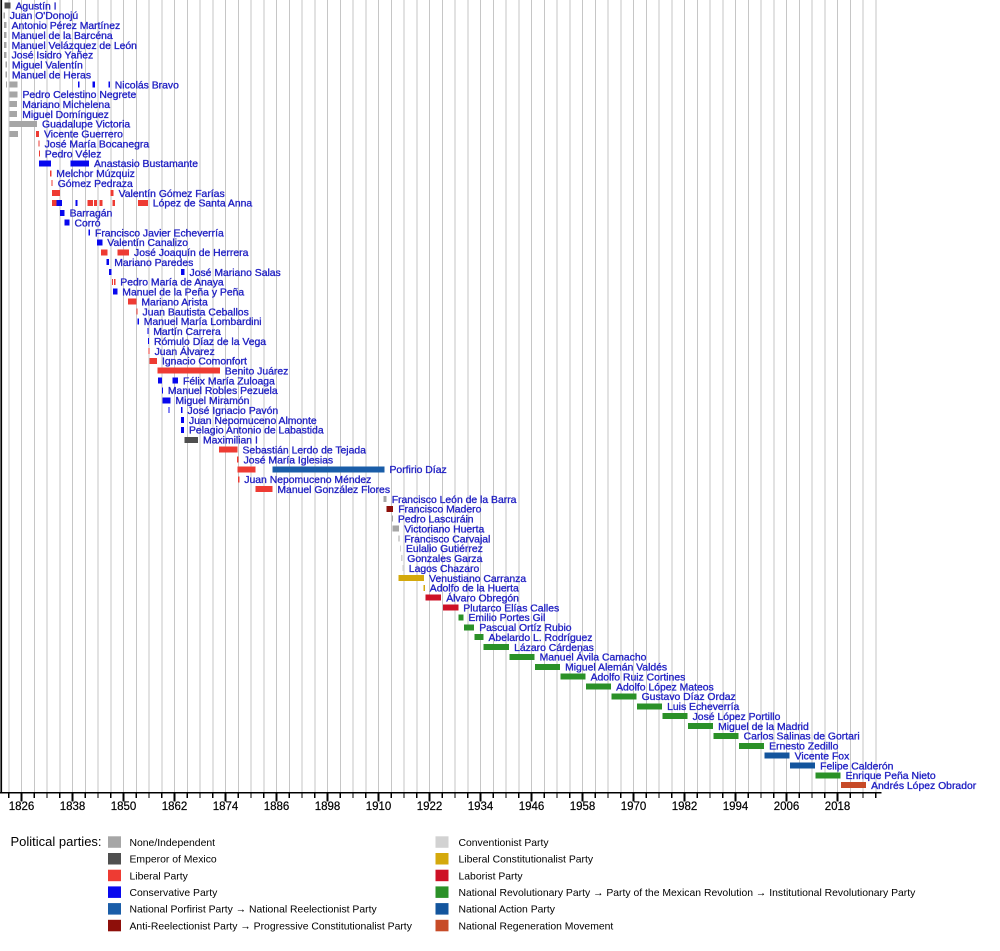 Image resolution: width=1000 pixels, height=951 pixels. What do you see at coordinates (86, 125) in the screenshot?
I see `svg-text: Guadalupe Victoria` at bounding box center [86, 125].